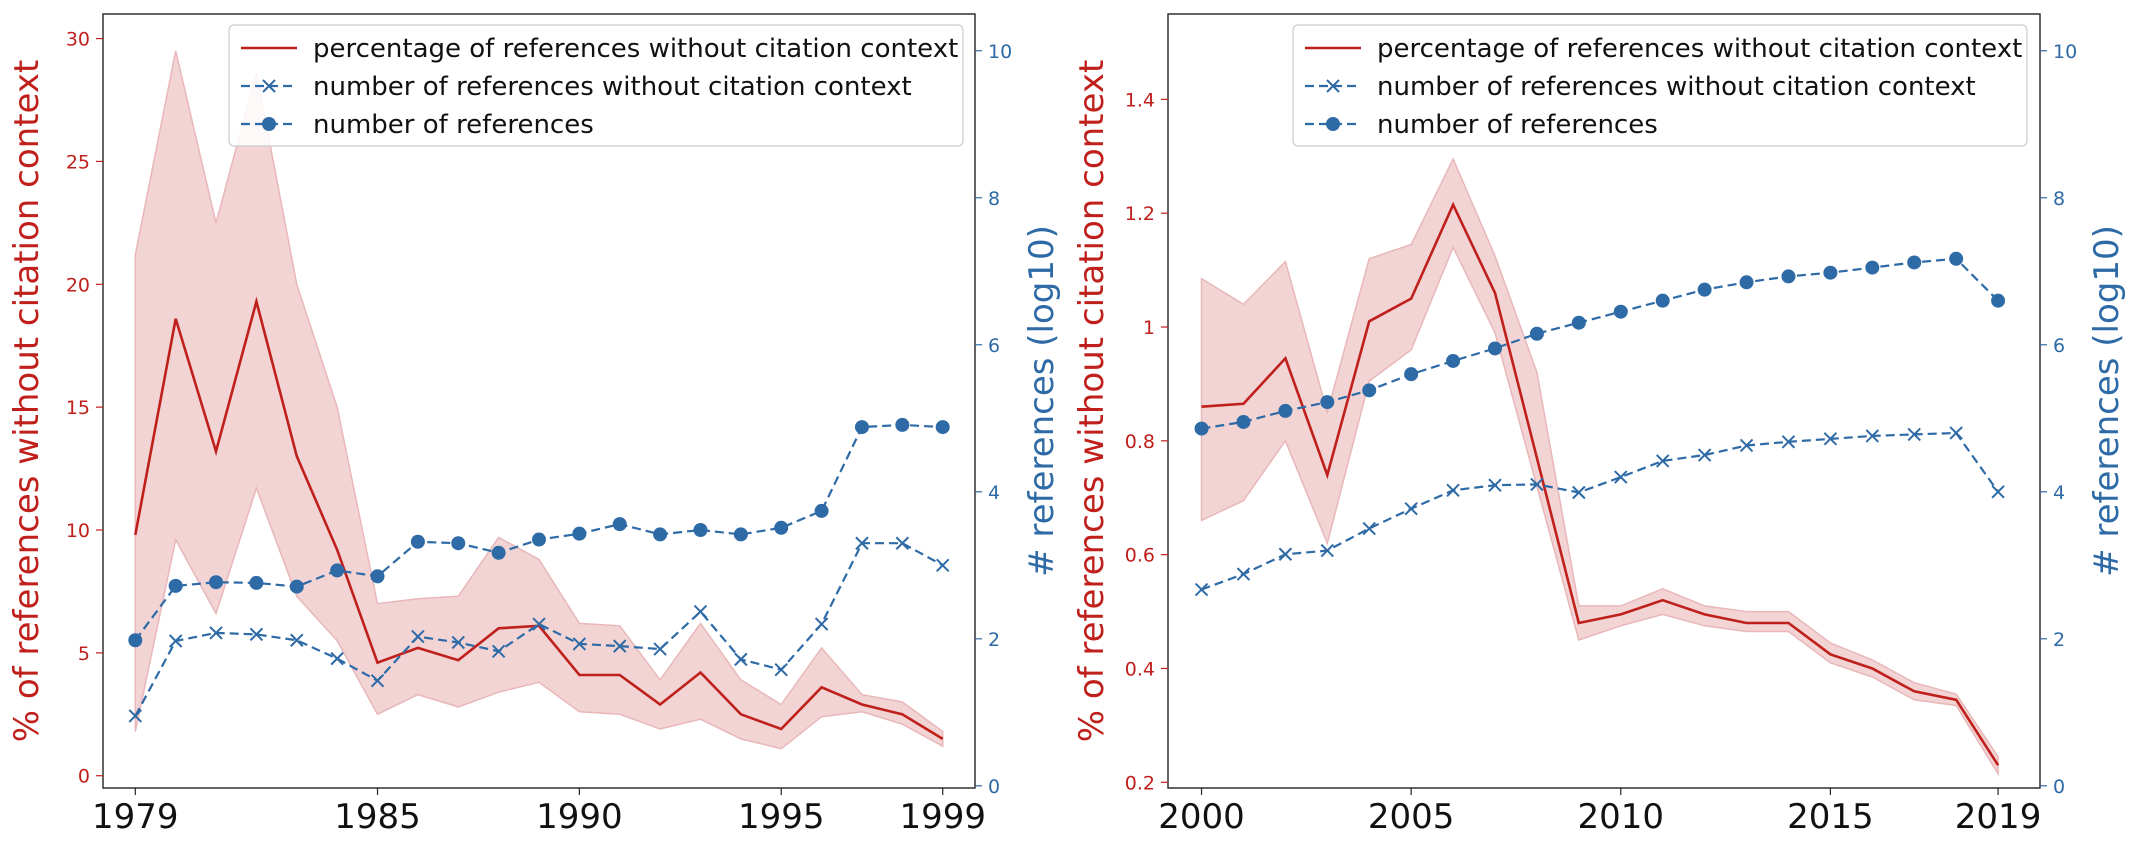  I want to click on legend-circle-marker, so click(269, 124).